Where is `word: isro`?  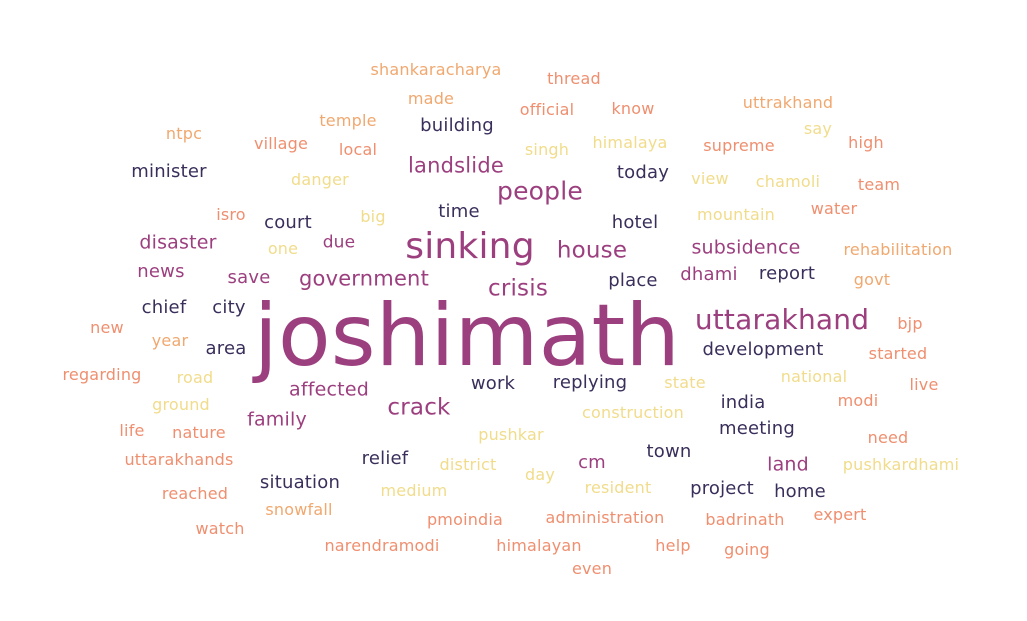
word: isro is located at coordinates (231, 214).